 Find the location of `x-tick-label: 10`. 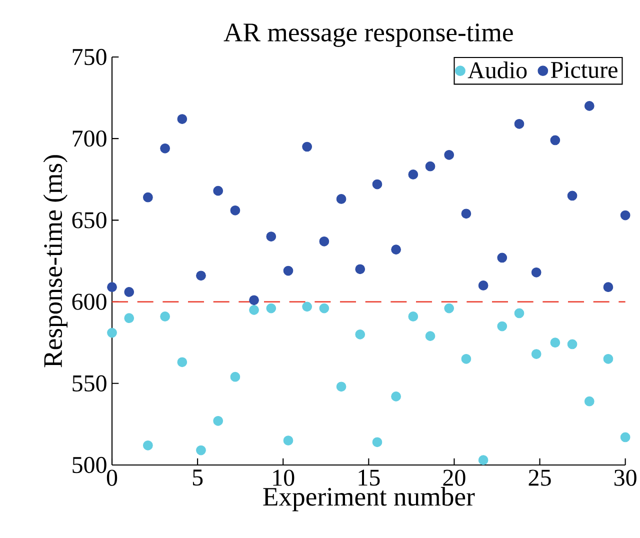

x-tick-label: 10 is located at coordinates (283, 478).